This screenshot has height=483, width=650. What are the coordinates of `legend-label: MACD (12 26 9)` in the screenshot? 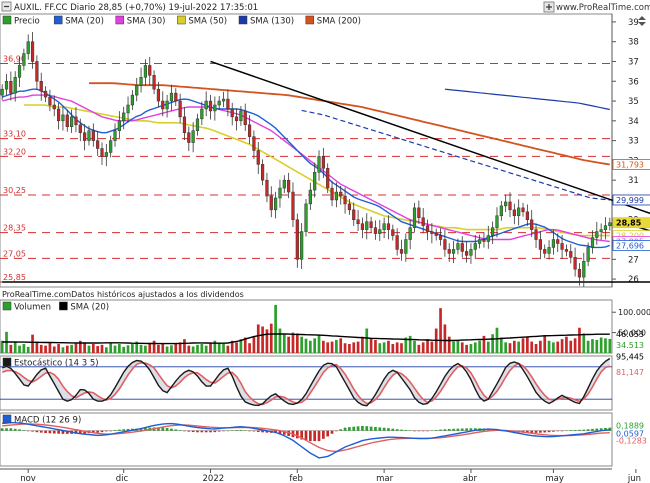 It's located at (47, 421).